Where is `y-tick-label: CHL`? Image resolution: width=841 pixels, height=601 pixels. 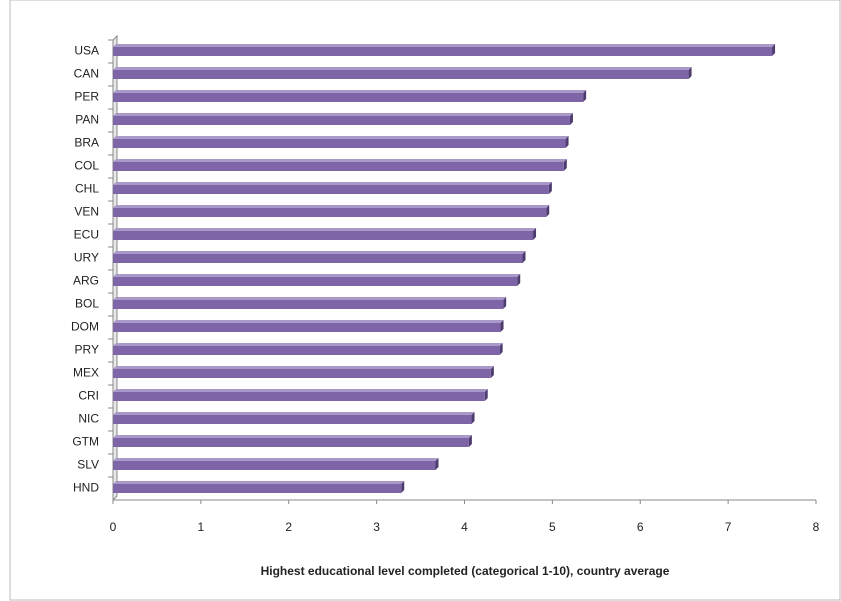 y-tick-label: CHL is located at coordinates (87, 189).